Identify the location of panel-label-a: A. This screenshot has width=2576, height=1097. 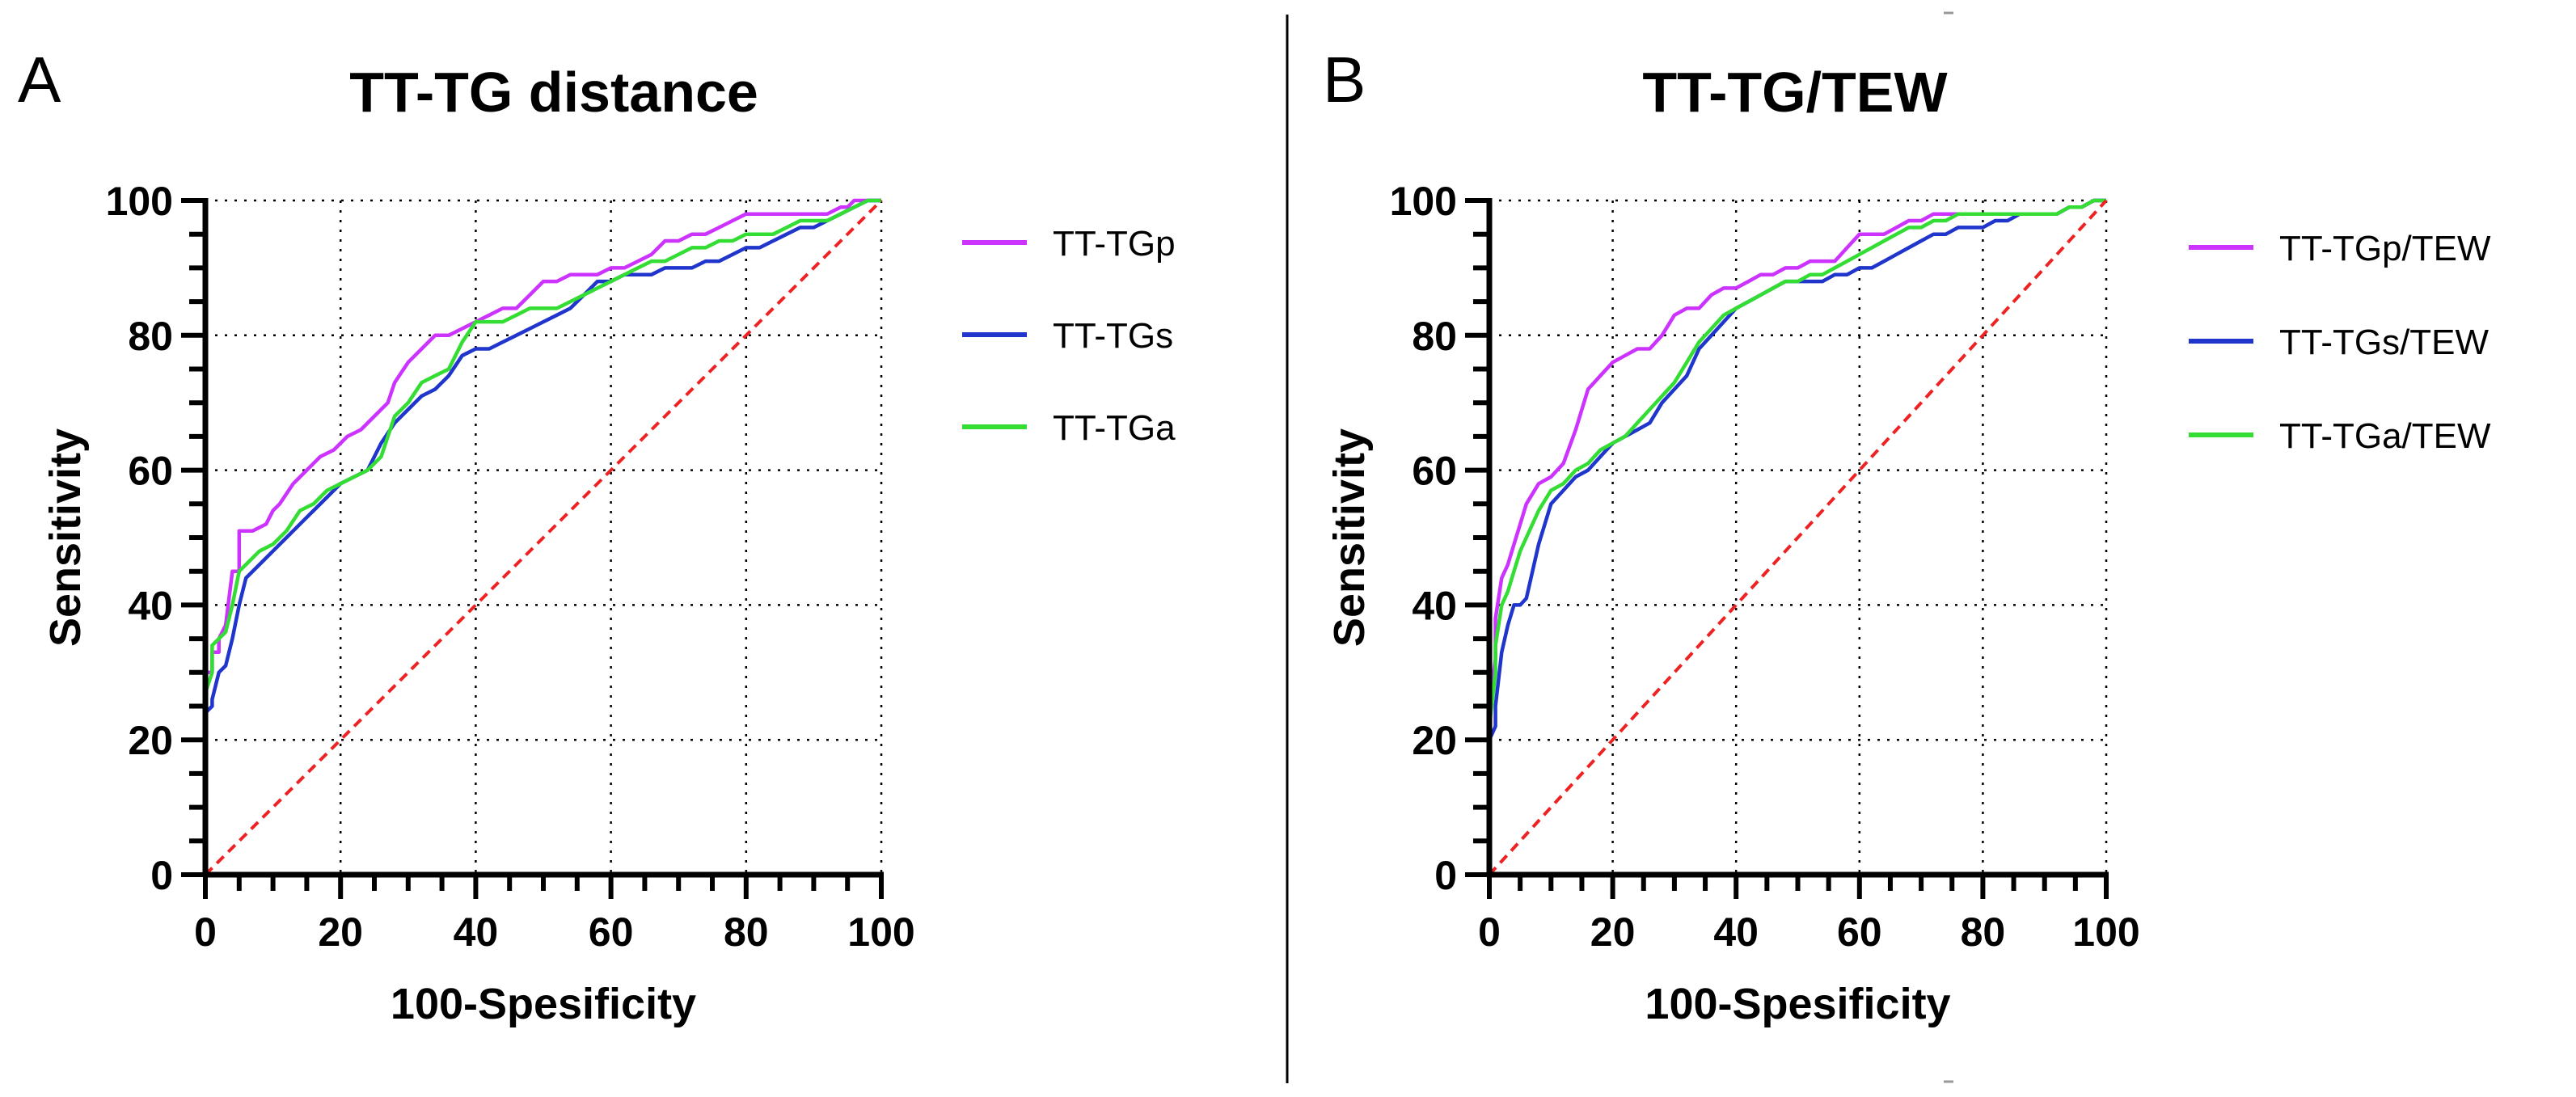
(39, 80).